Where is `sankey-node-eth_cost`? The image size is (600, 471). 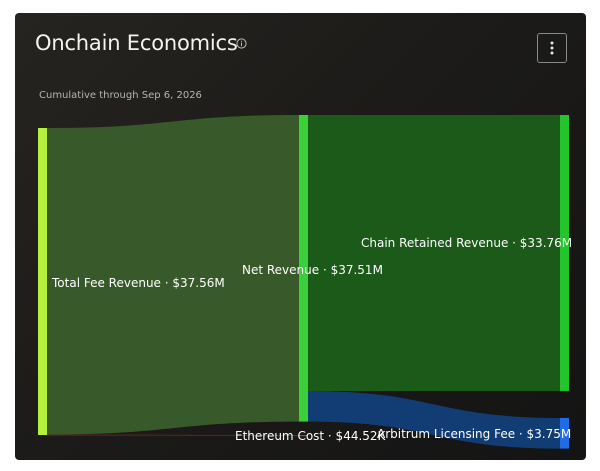 sankey-node-eth_cost is located at coordinates (303, 436).